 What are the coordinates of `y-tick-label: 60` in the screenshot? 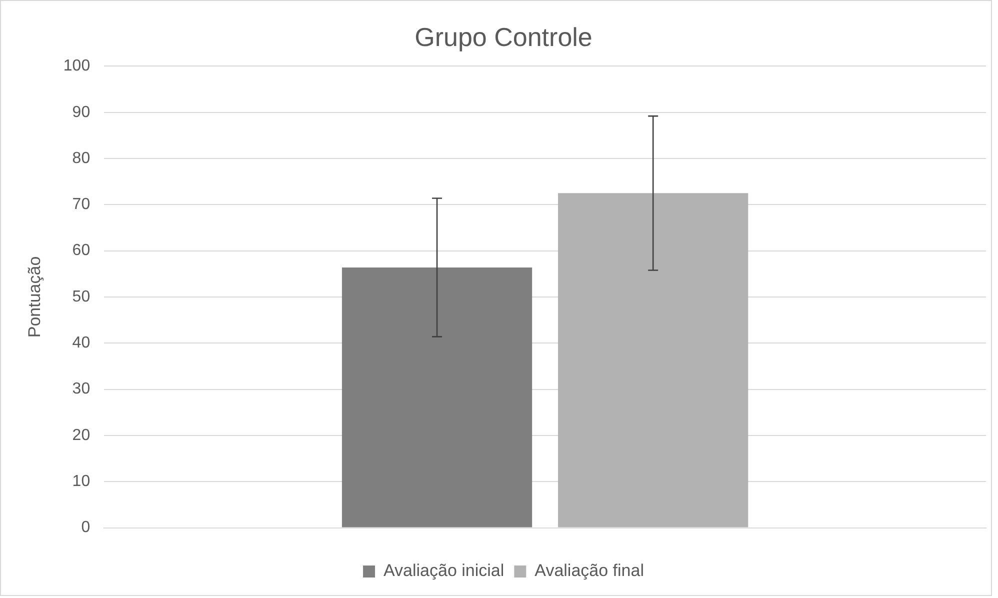 It's located at (81, 251).